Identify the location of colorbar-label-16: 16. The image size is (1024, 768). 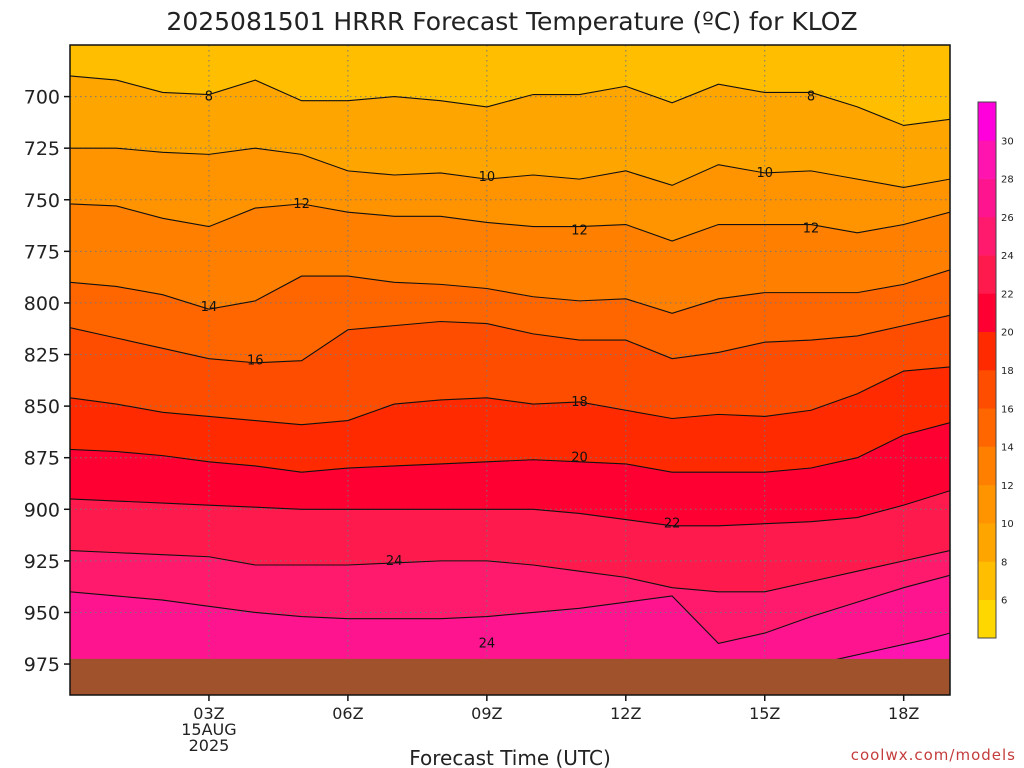
(1007, 409).